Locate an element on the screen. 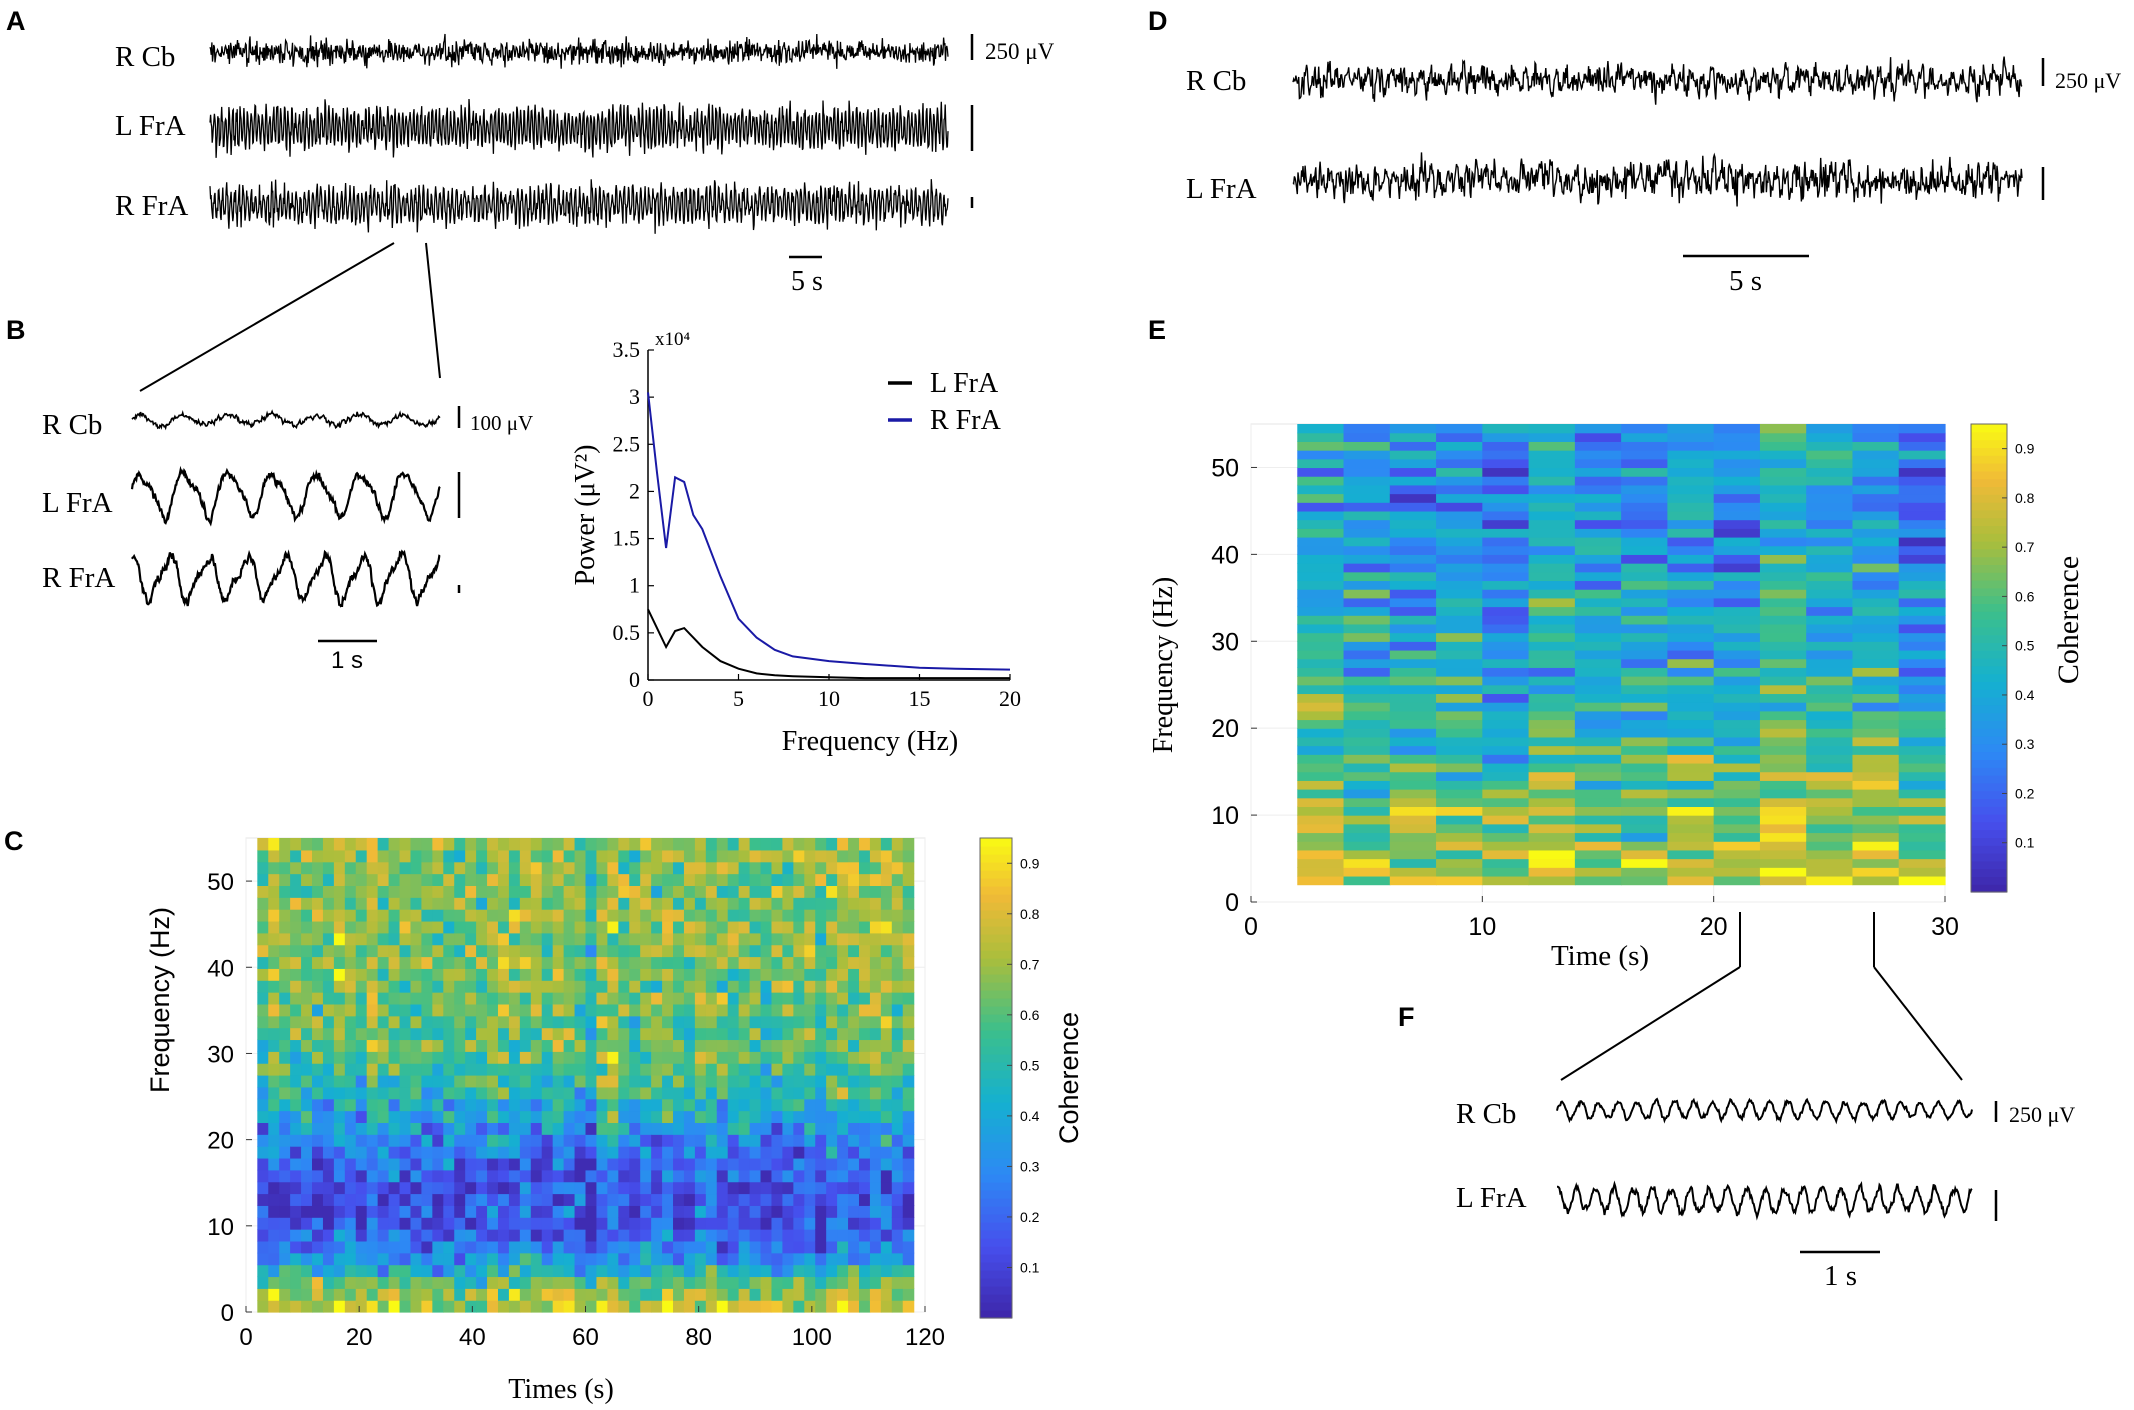 This screenshot has width=2134, height=1410. colorbar-tick-label: 0.5 is located at coordinates (1030, 1065).